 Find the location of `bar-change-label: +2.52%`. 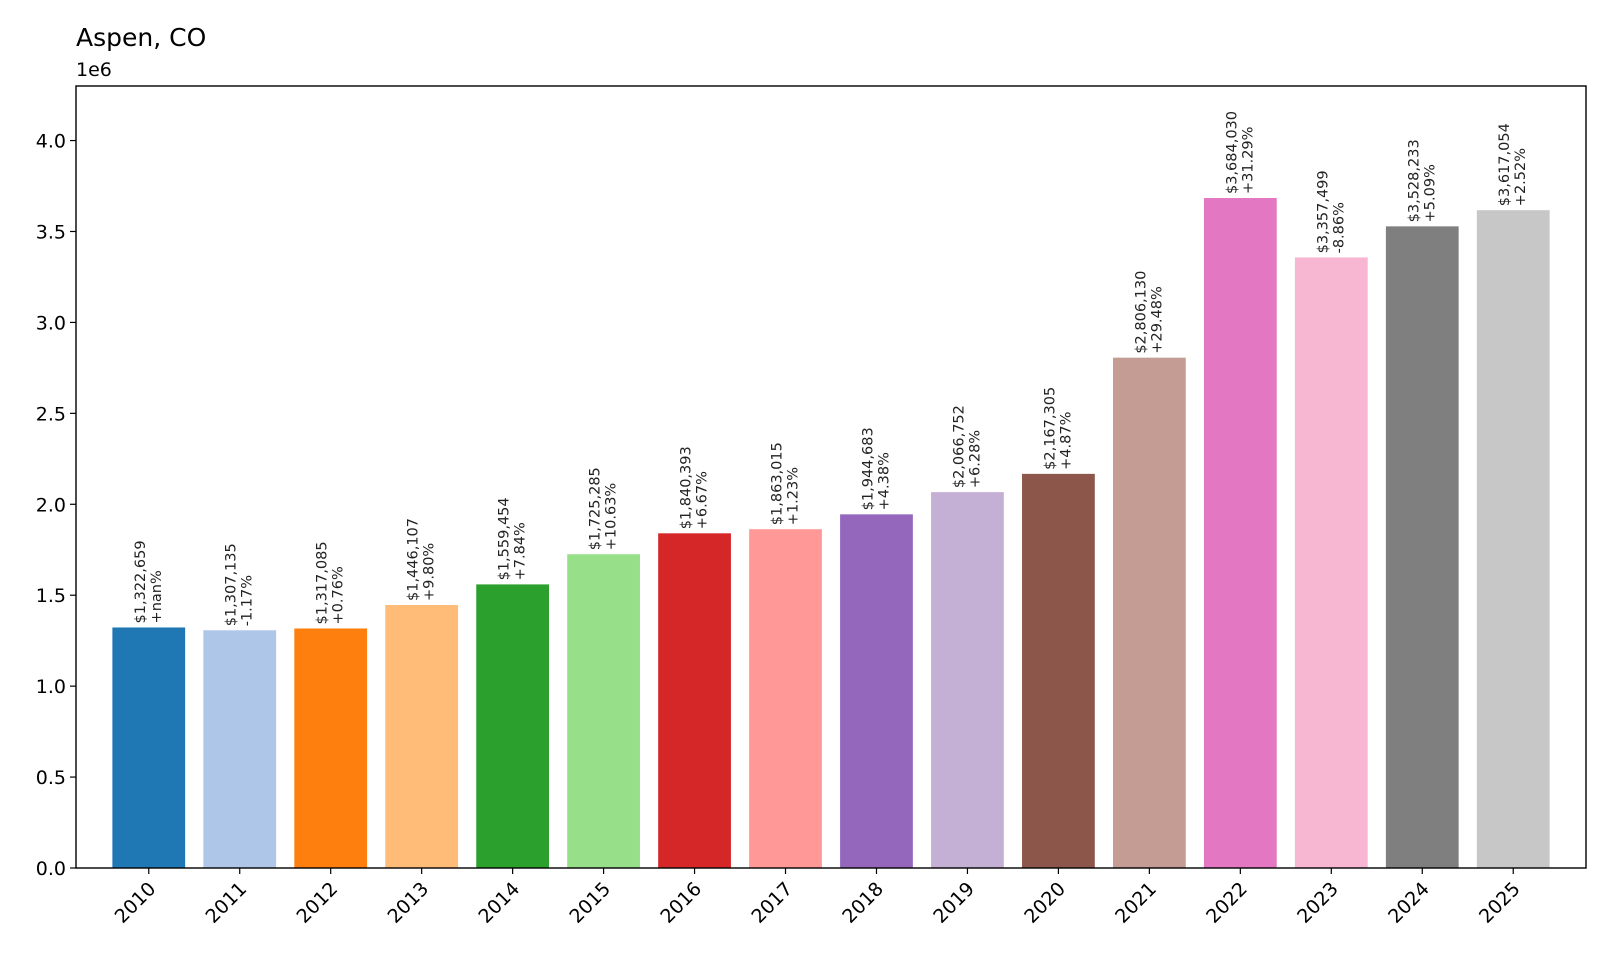

bar-change-label: +2.52% is located at coordinates (1521, 177).